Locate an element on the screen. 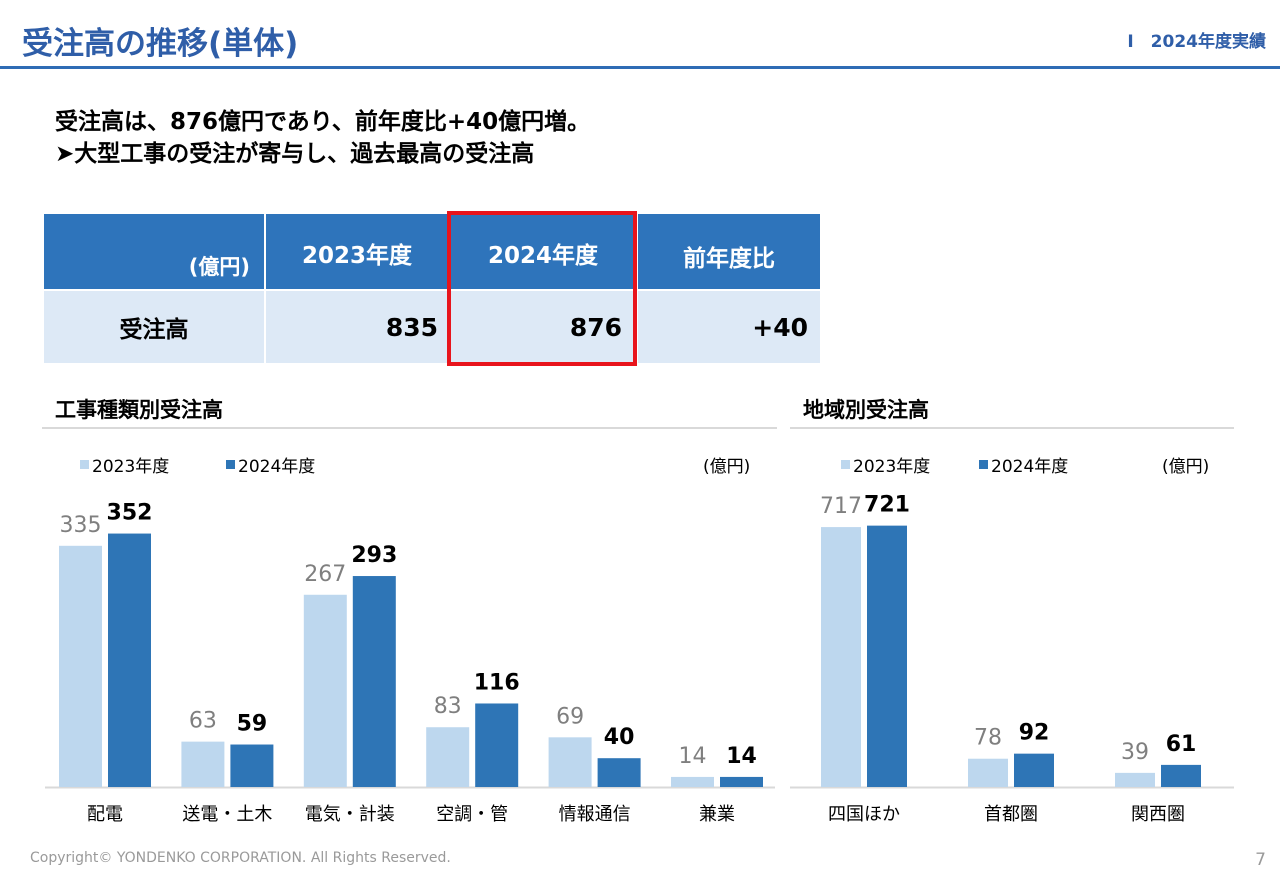 This screenshot has width=1280, height=886. data-label: 59 is located at coordinates (252, 724).